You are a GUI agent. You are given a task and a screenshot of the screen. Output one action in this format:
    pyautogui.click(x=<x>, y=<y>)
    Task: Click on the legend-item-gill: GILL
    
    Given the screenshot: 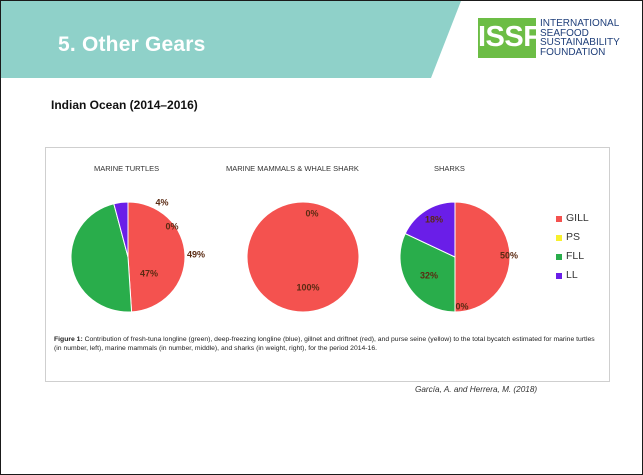 What is the action you would take?
    pyautogui.click(x=582, y=222)
    